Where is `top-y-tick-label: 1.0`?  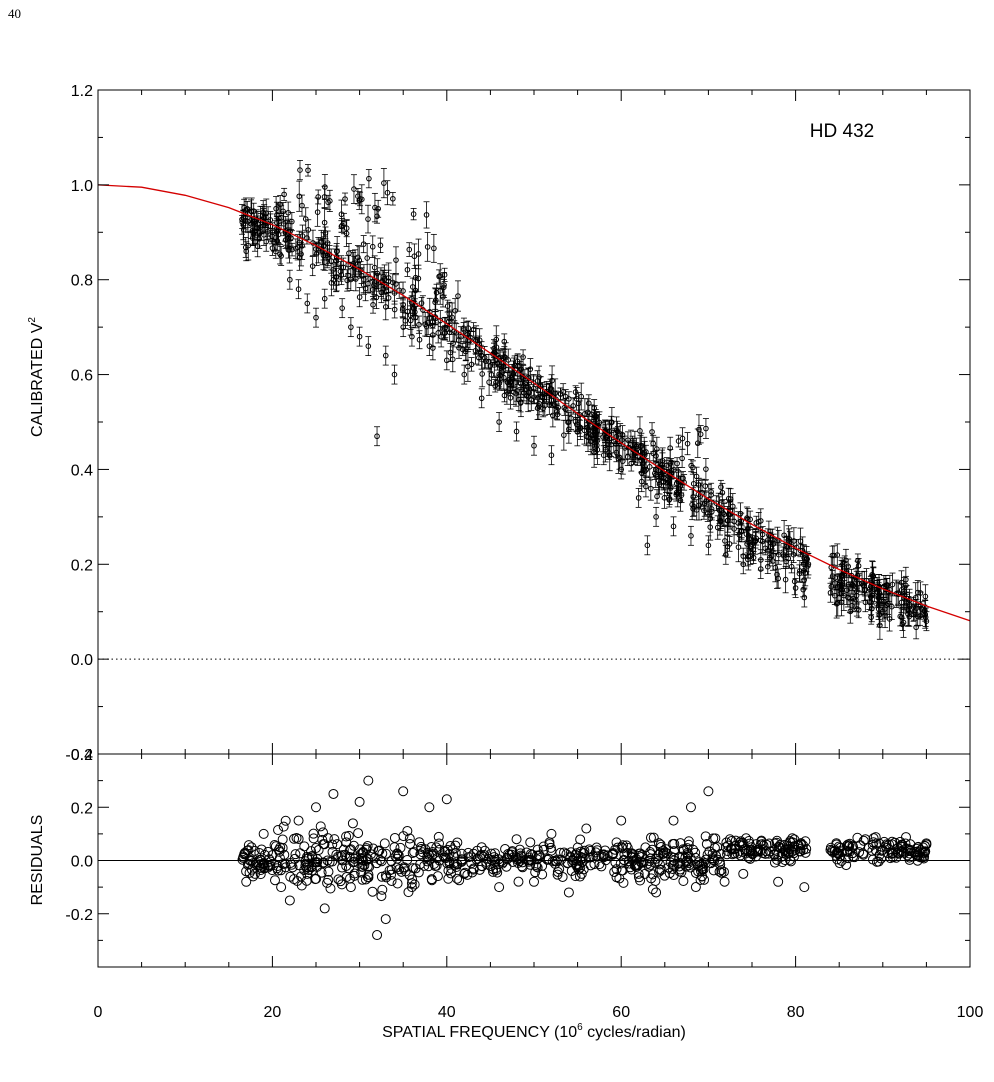
top-y-tick-label: 1.0 is located at coordinates (82, 186).